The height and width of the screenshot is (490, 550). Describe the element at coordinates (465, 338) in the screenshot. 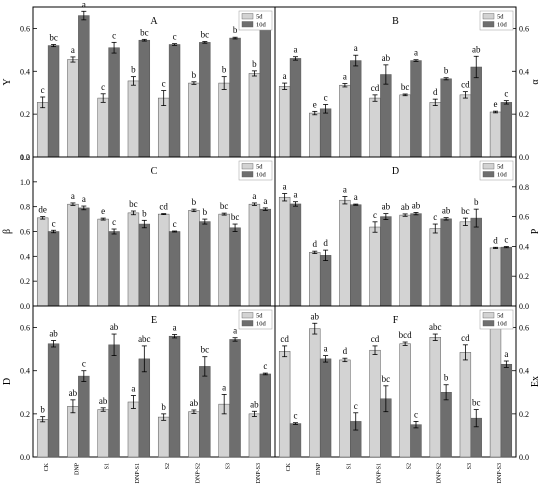

I see `significance-label: cd` at that location.